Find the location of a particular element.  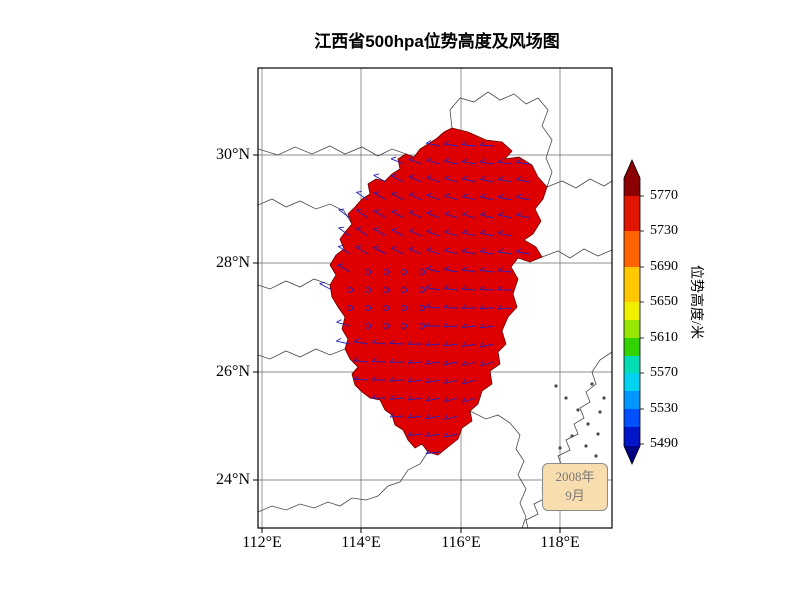

date-annotation-box: 2008年 9月 is located at coordinates (575, 487).